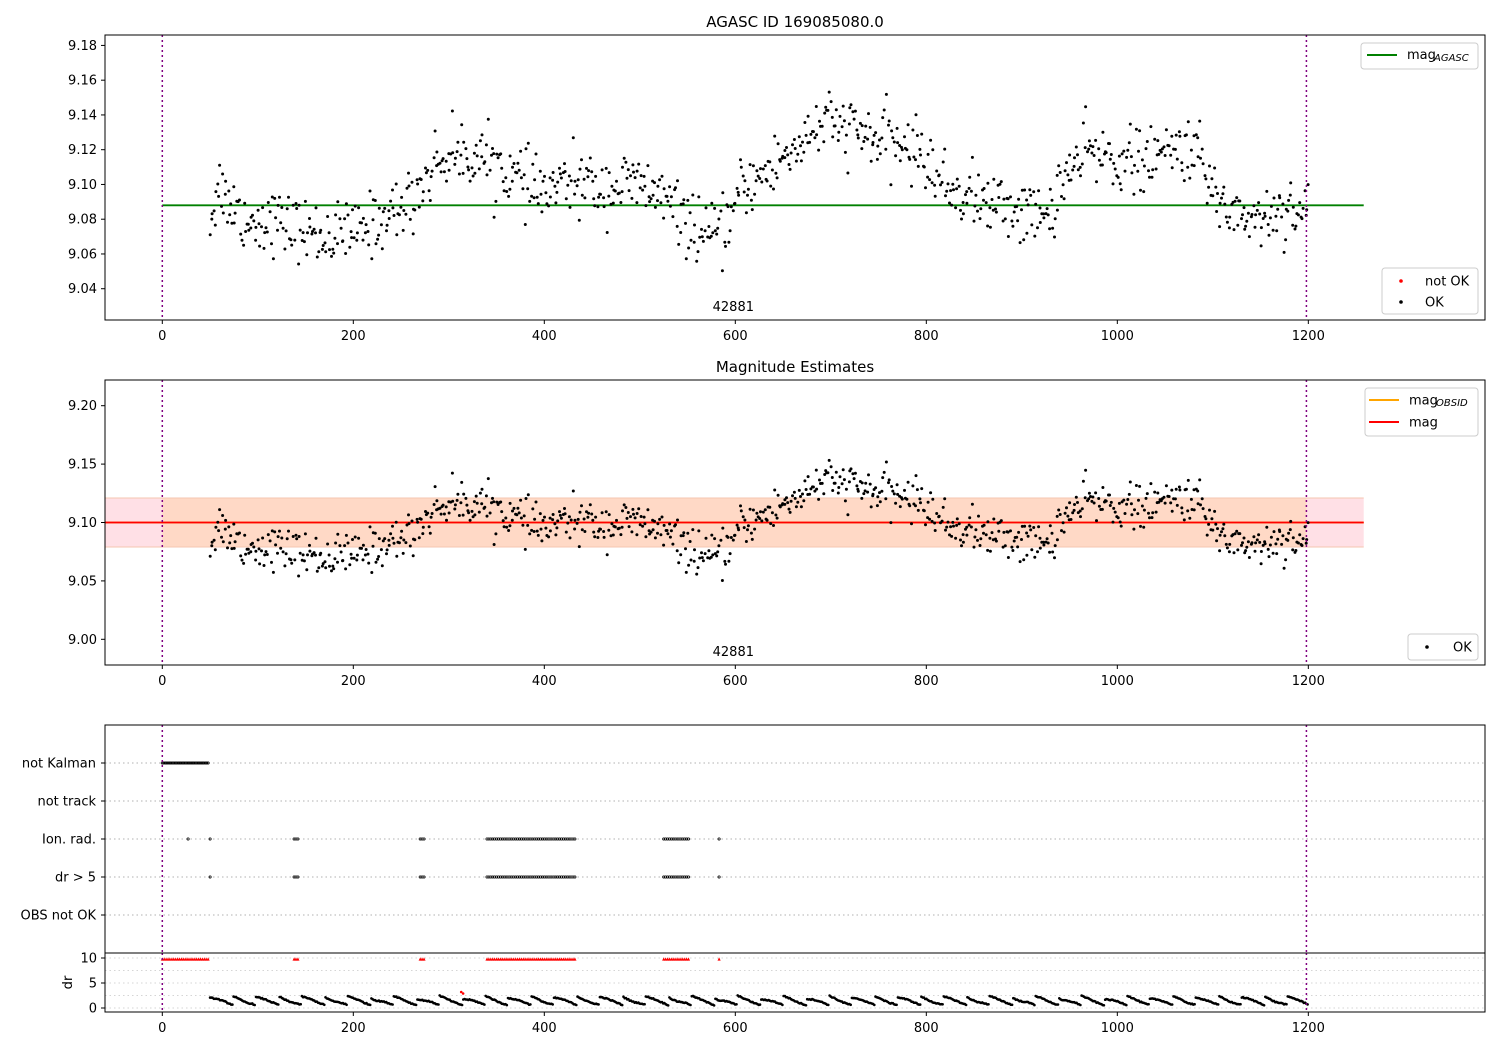 The image size is (1500, 1050). I want to click on dr-points, so click(758, 998).